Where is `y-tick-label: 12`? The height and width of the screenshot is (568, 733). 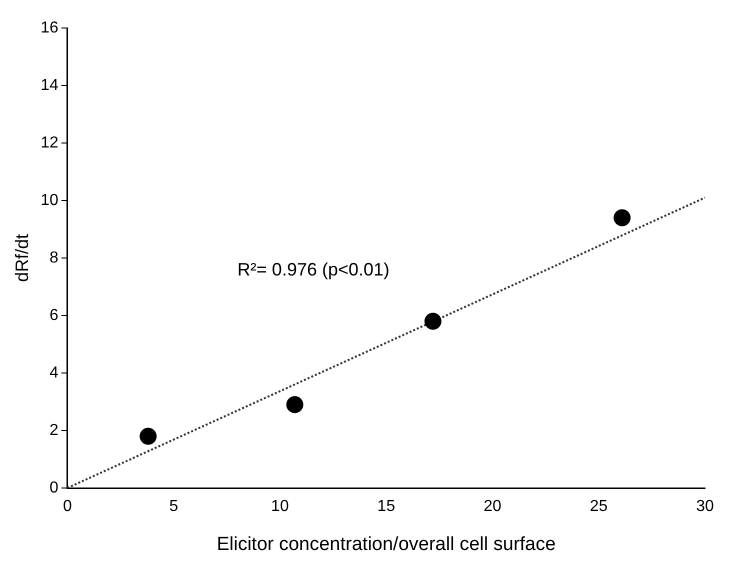 y-tick-label: 12 is located at coordinates (49, 143).